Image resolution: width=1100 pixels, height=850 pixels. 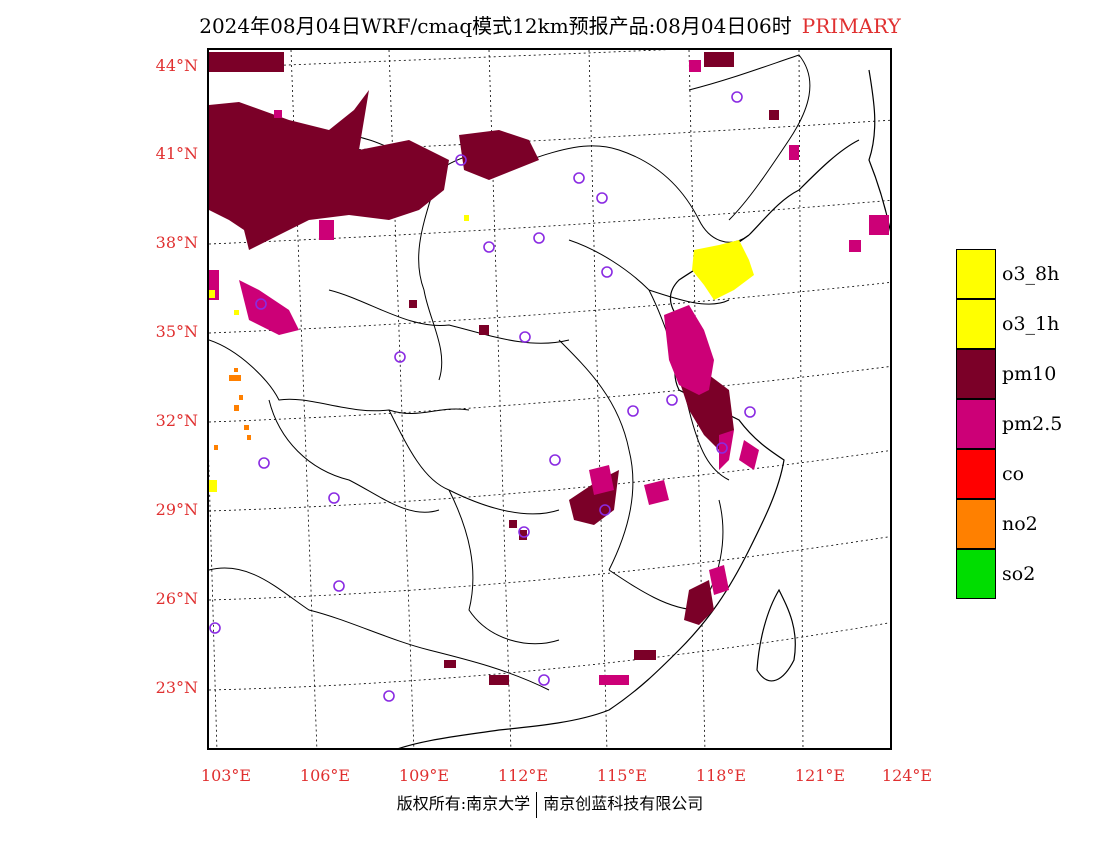 What do you see at coordinates (721, 775) in the screenshot?
I see `lon-label-118e: 118°E` at bounding box center [721, 775].